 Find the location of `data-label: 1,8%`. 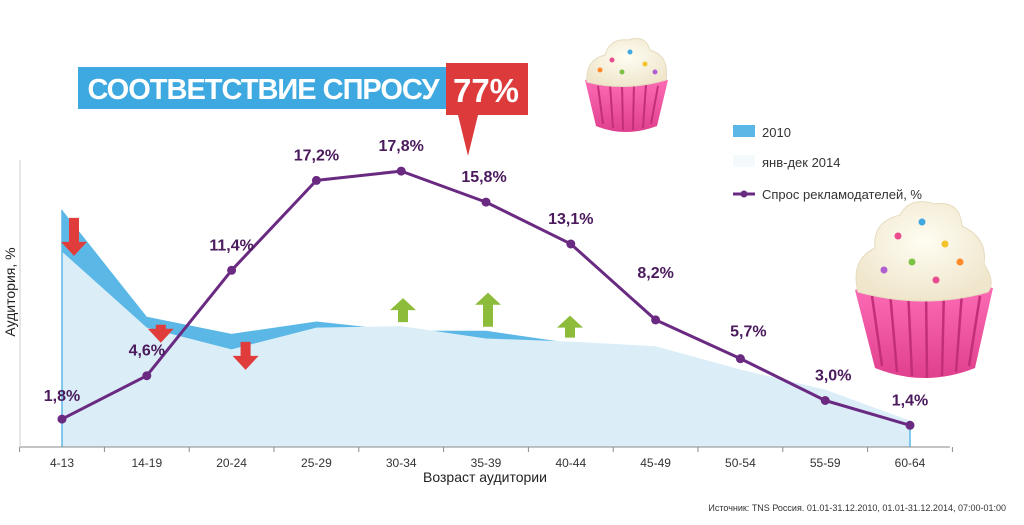

data-label: 1,8% is located at coordinates (62, 396).